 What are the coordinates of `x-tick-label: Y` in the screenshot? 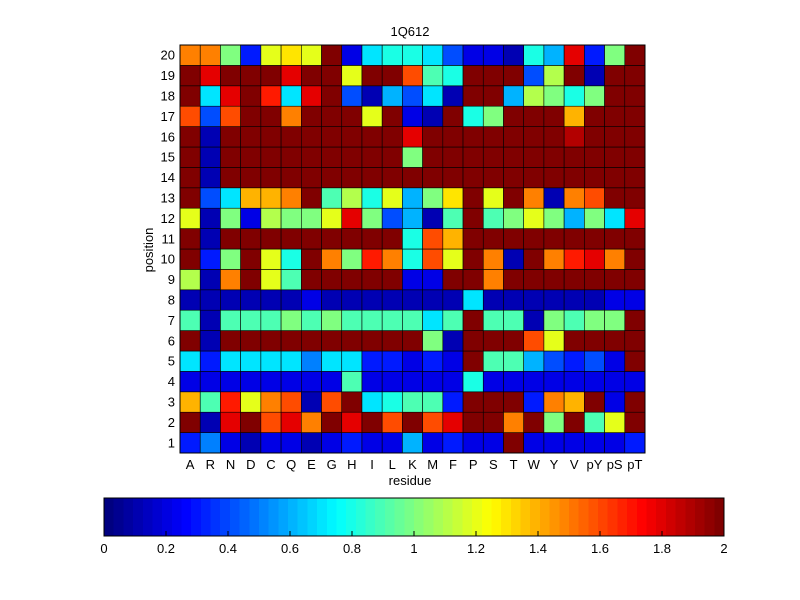 It's located at (554, 464).